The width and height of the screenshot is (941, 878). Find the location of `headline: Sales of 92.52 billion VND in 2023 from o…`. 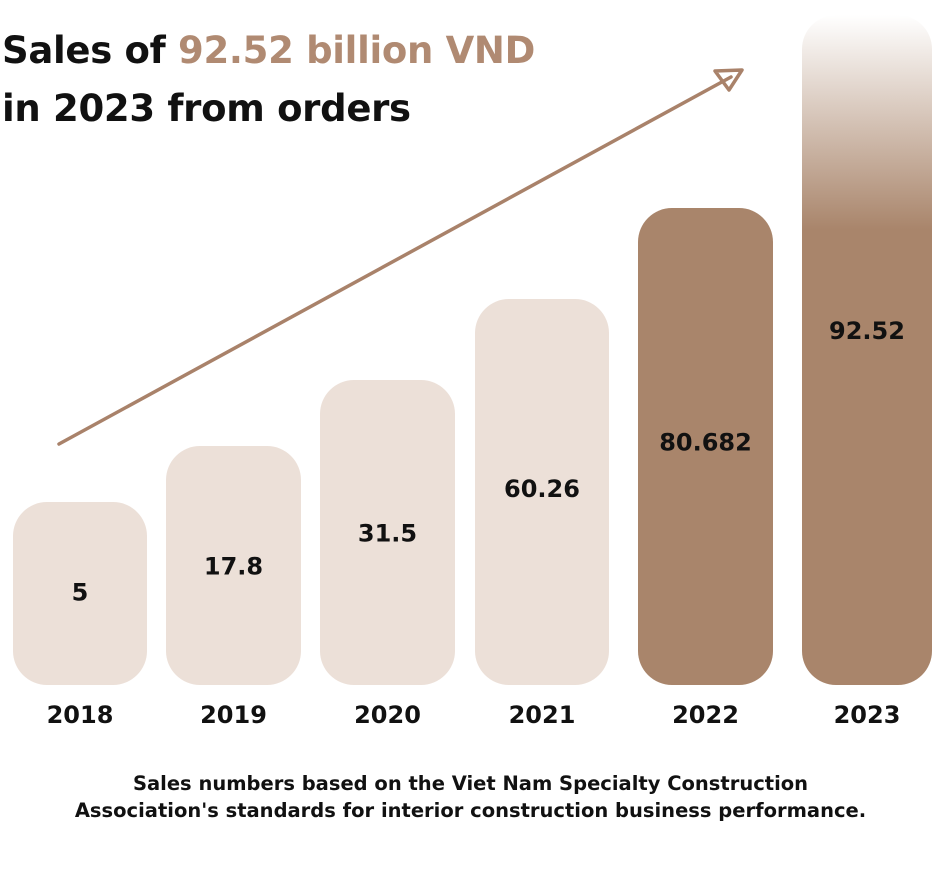

headline: Sales of 92.52 billion VND in 2023 from o… is located at coordinates (268, 80).